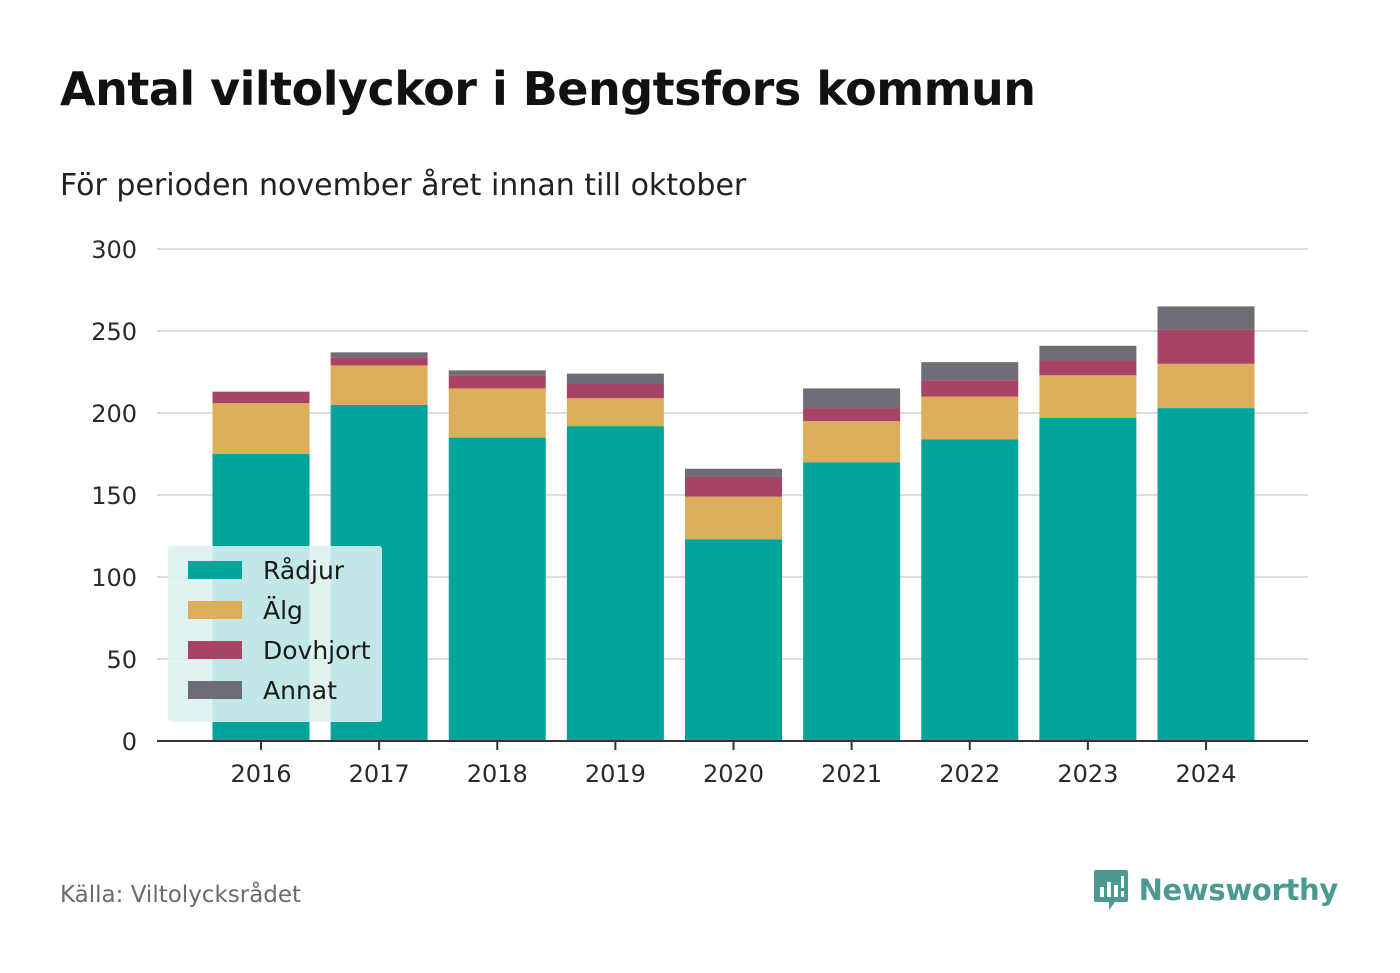 The height and width of the screenshot is (973, 1400). What do you see at coordinates (548, 89) in the screenshot?
I see `chart-title: Antal viltolyckor i Bengtsfors kommun` at bounding box center [548, 89].